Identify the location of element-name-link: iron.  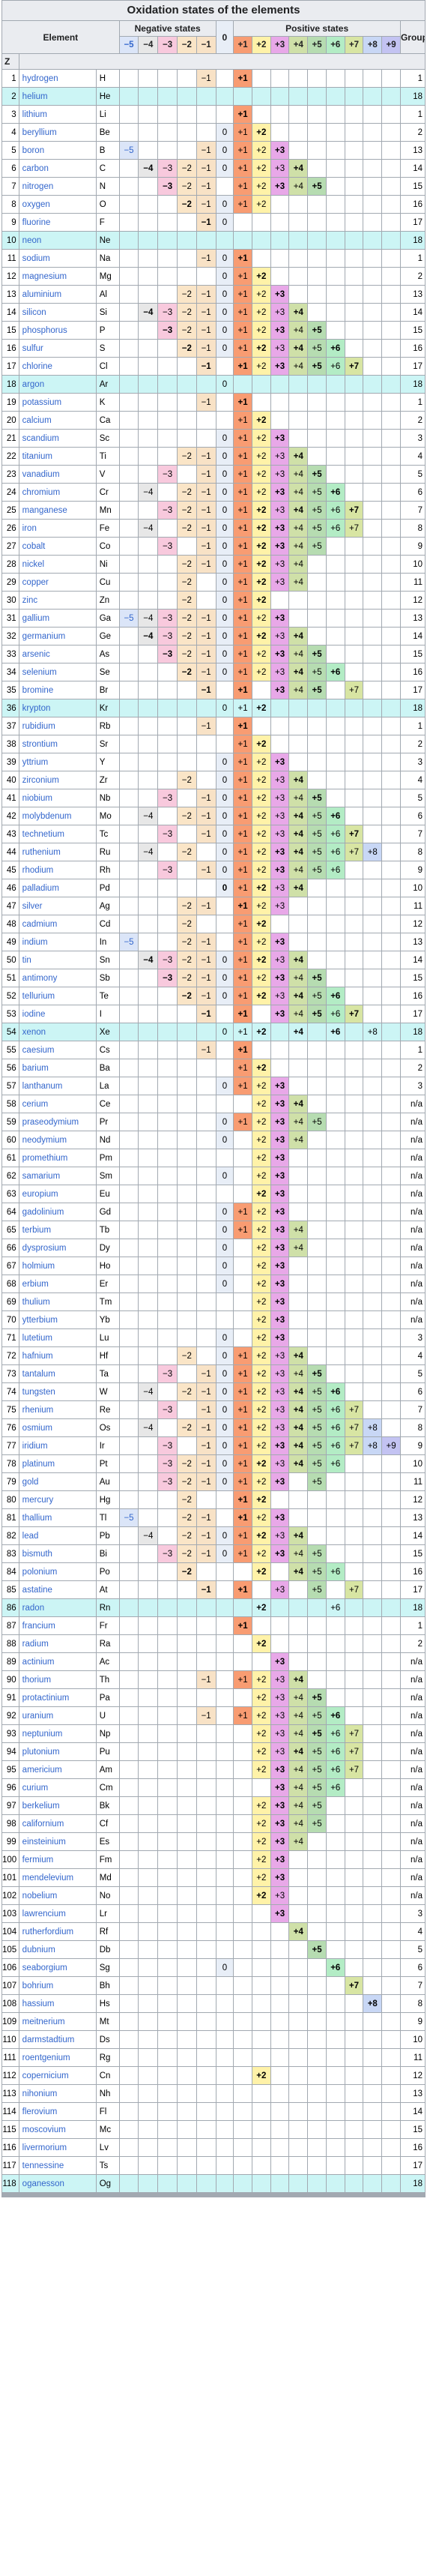
(57, 529).